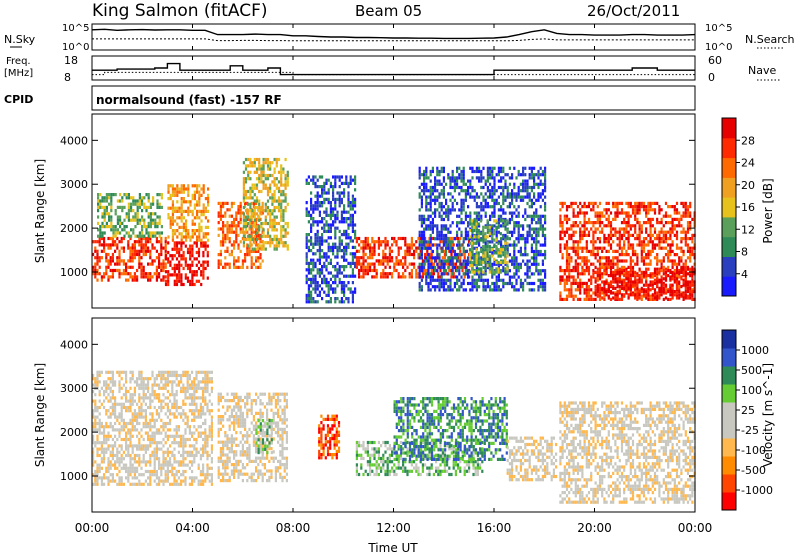 This screenshot has height=554, width=800. I want to click on power-cell-1912, so click(355, 292).